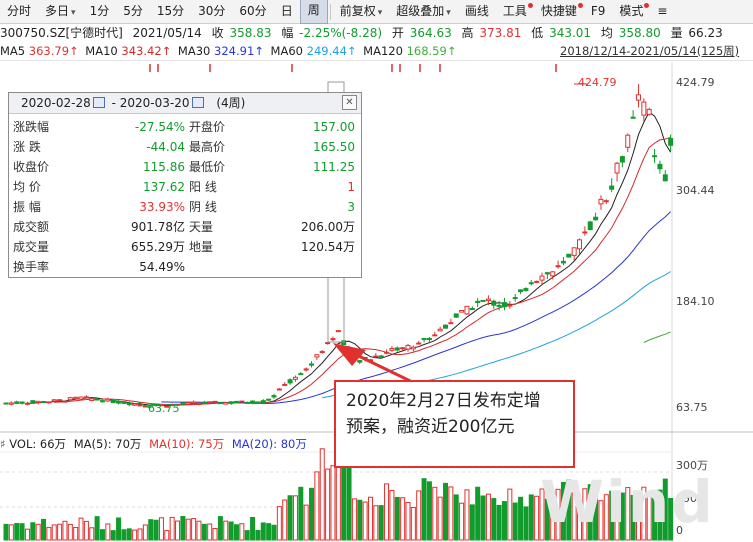 The width and height of the screenshot is (753, 542). I want to click on tab-30min: 30分, so click(212, 11).